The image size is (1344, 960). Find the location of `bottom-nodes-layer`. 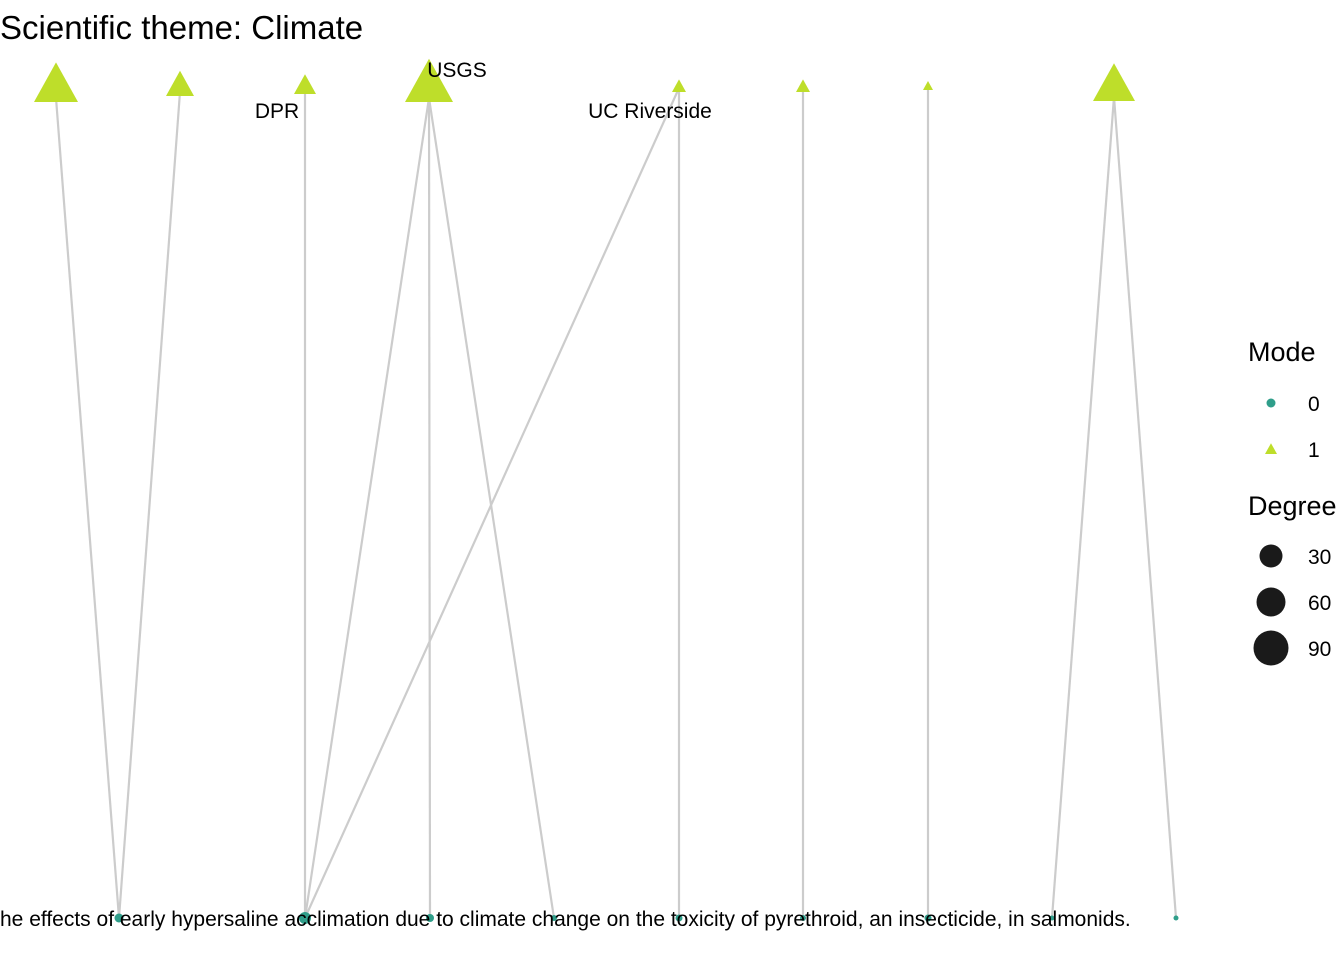

bottom-nodes-layer is located at coordinates (646, 918).